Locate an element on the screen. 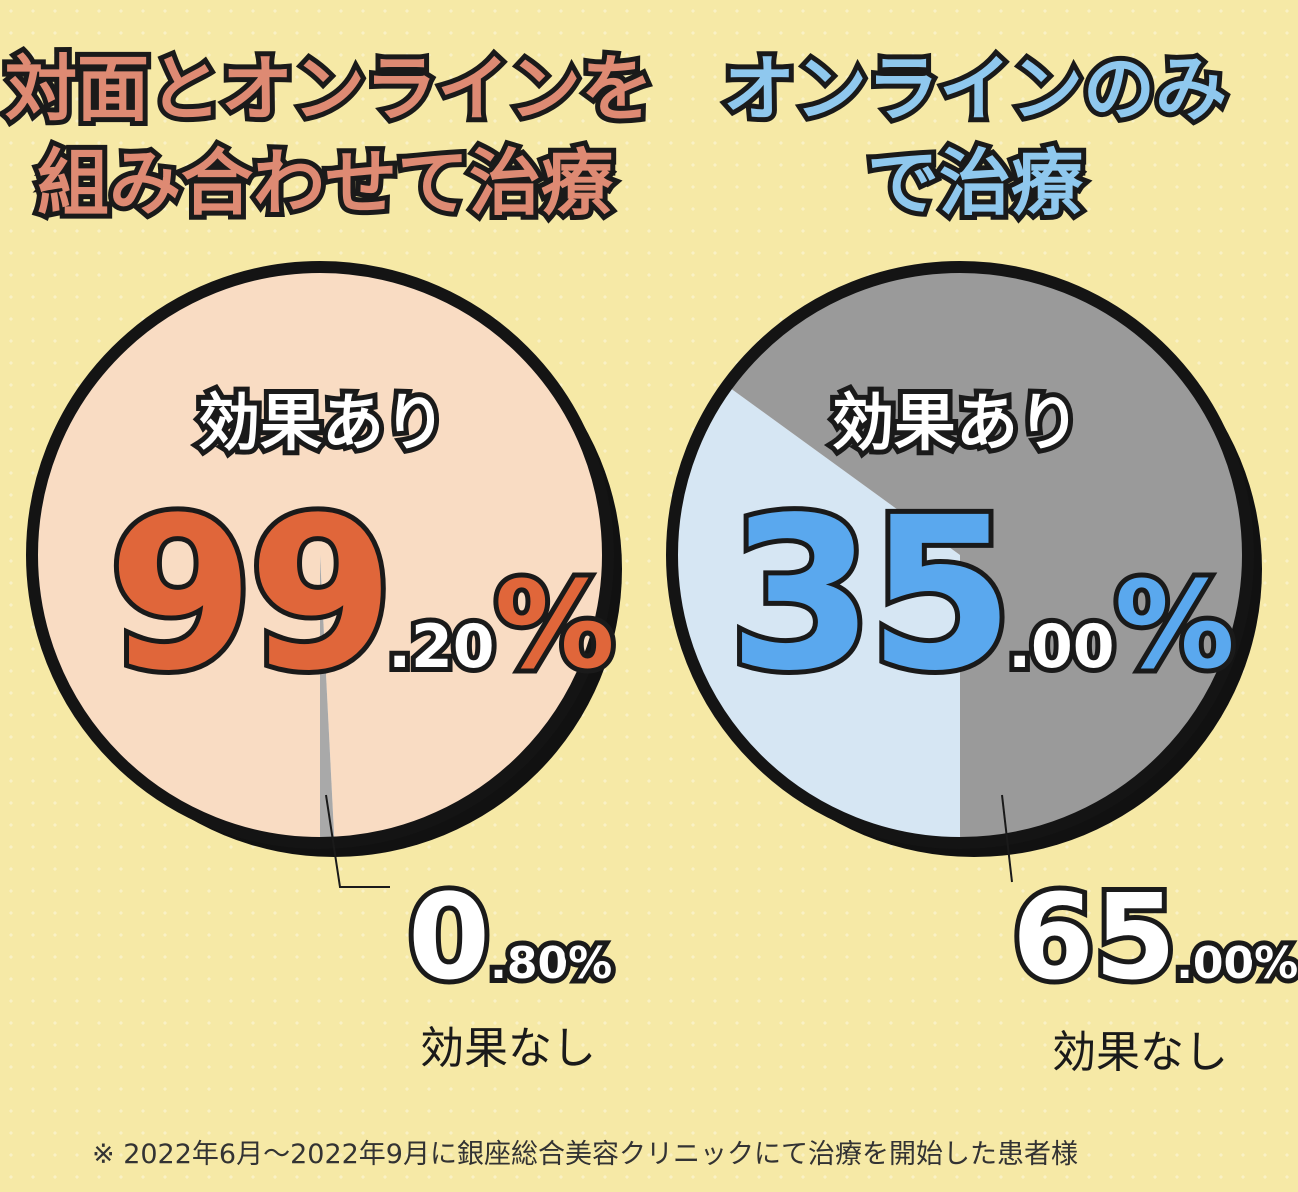 The height and width of the screenshot is (1192, 1298). left-leader-line is located at coordinates (357, 841).